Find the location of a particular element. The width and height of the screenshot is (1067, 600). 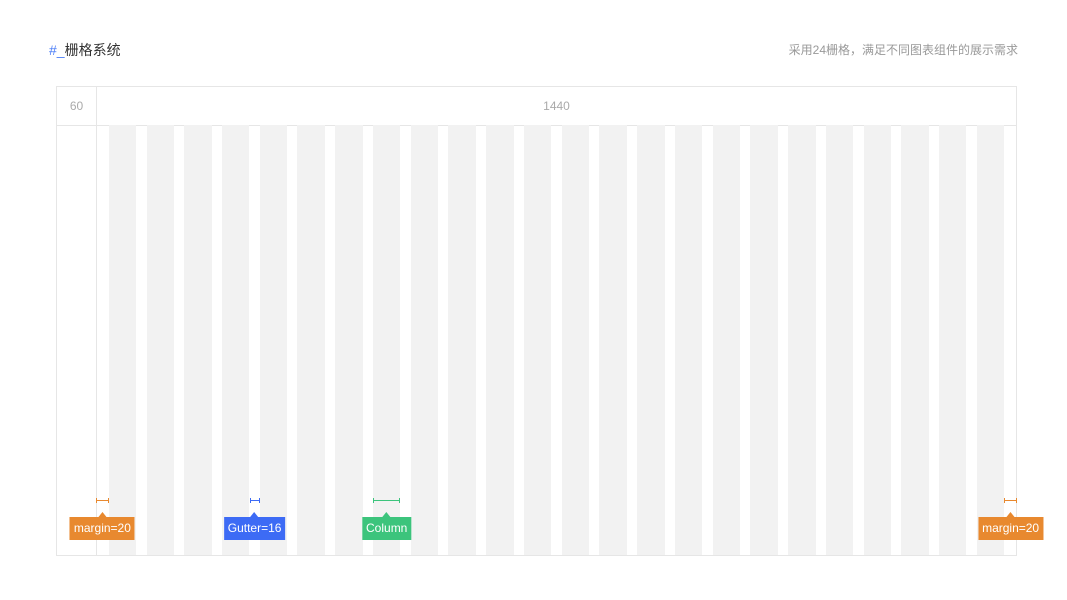

grid-header: 60 1440 is located at coordinates (536, 106).